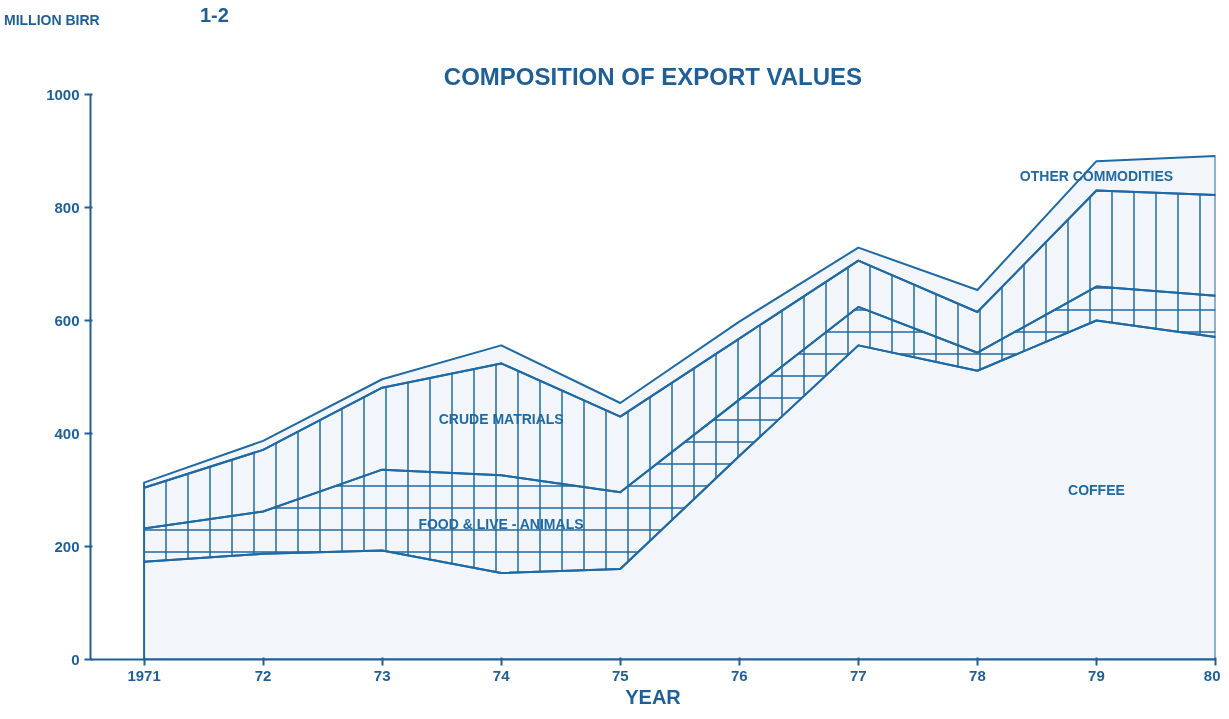 The height and width of the screenshot is (719, 1229). Describe the element at coordinates (977, 675) in the screenshot. I see `x-tick-label: 78` at that location.